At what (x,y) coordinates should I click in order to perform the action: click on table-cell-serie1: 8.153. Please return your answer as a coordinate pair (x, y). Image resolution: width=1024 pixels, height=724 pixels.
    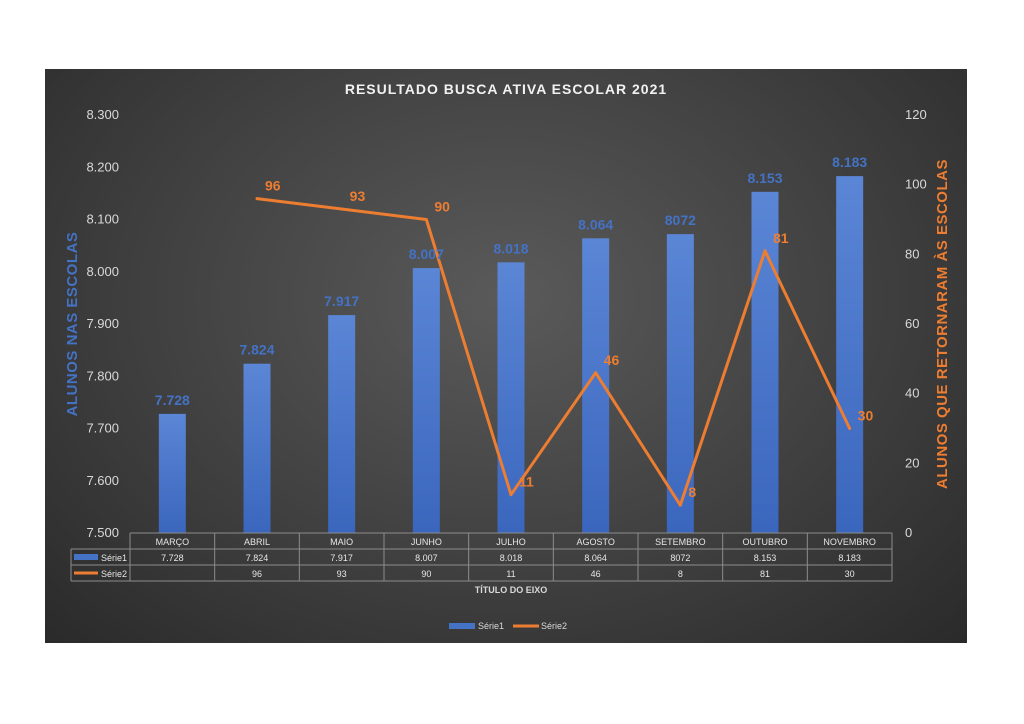
    Looking at the image, I should click on (765, 558).